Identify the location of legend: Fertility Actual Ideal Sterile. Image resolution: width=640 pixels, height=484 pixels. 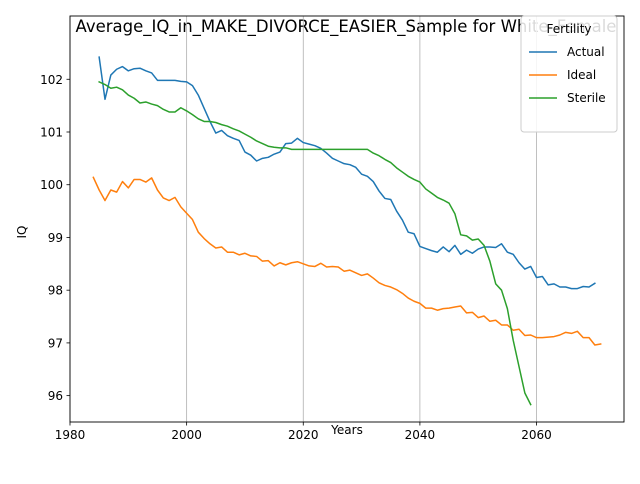
(569, 74).